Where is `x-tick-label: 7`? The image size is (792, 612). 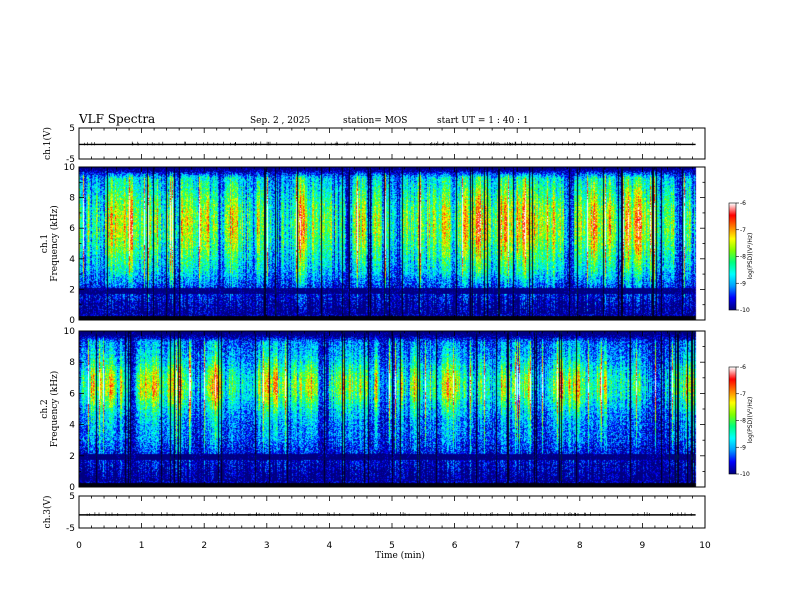
x-tick-label: 7 is located at coordinates (517, 546).